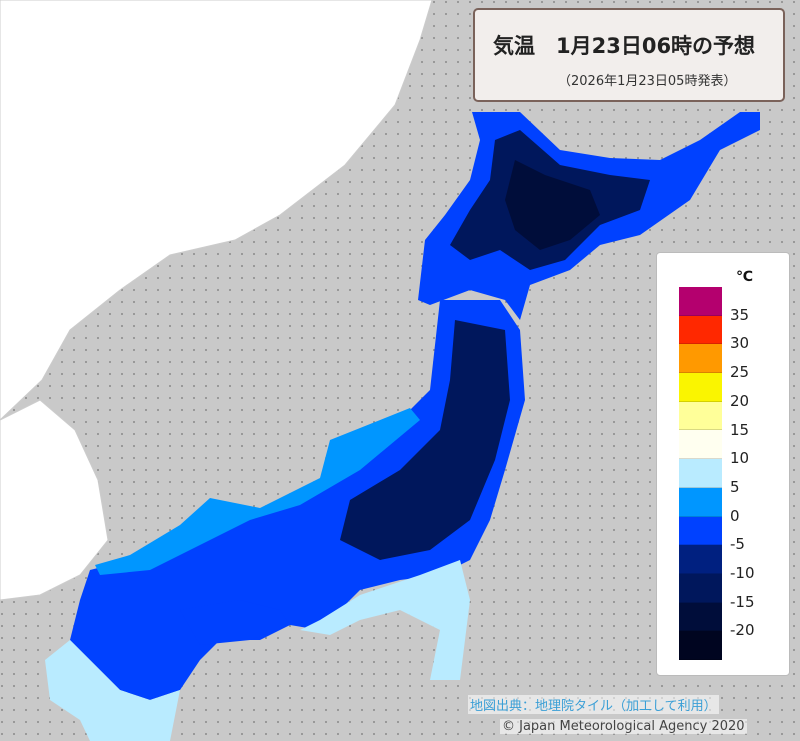 This screenshot has width=800, height=741. What do you see at coordinates (737, 544) in the screenshot?
I see `legend-tick: -5` at bounding box center [737, 544].